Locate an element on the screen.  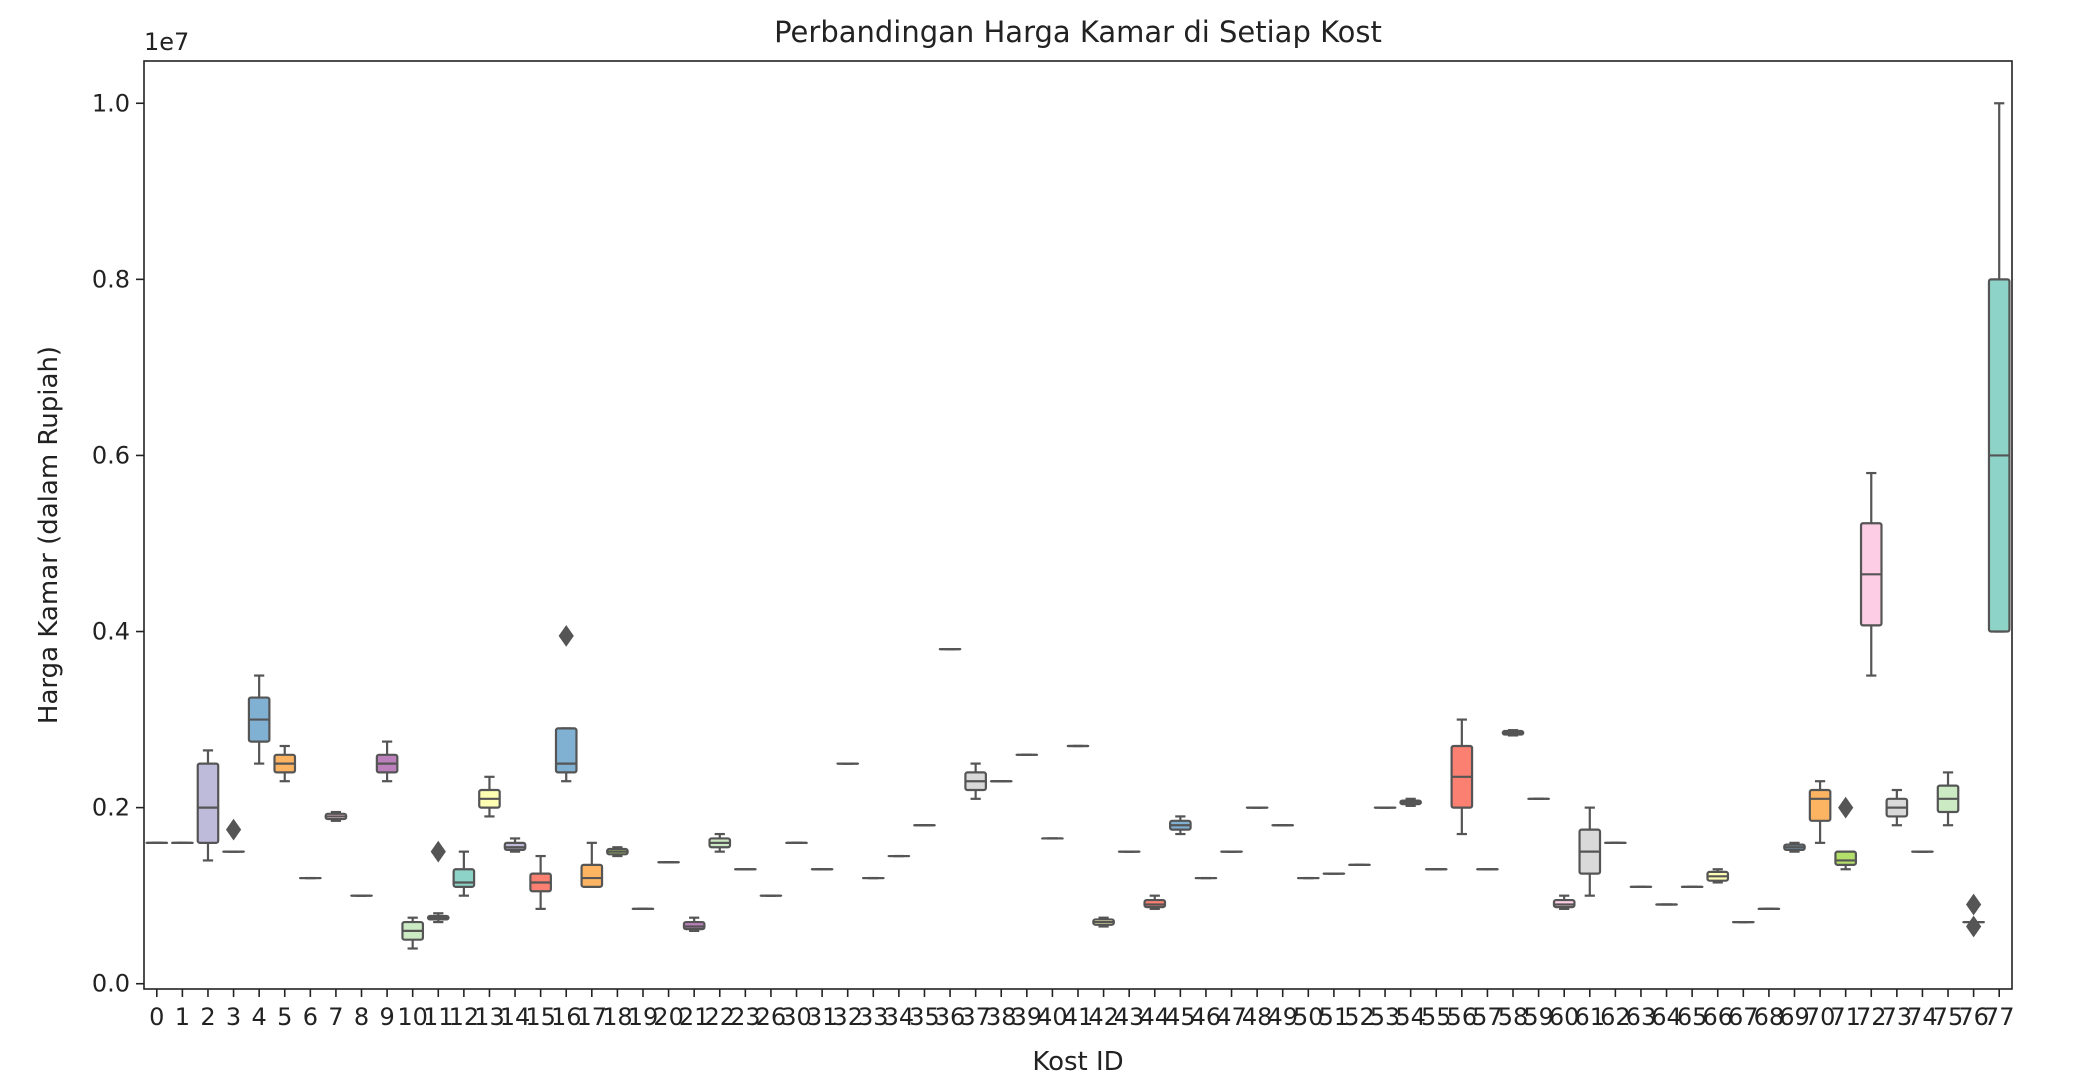
x-tick-label: 33 is located at coordinates (873, 1017).